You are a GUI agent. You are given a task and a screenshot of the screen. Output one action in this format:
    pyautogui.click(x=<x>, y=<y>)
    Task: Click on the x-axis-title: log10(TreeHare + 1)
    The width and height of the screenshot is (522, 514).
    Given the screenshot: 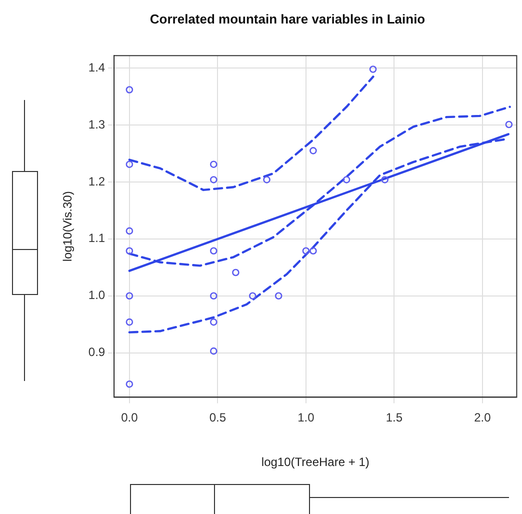 What is the action you would take?
    pyautogui.click(x=315, y=462)
    